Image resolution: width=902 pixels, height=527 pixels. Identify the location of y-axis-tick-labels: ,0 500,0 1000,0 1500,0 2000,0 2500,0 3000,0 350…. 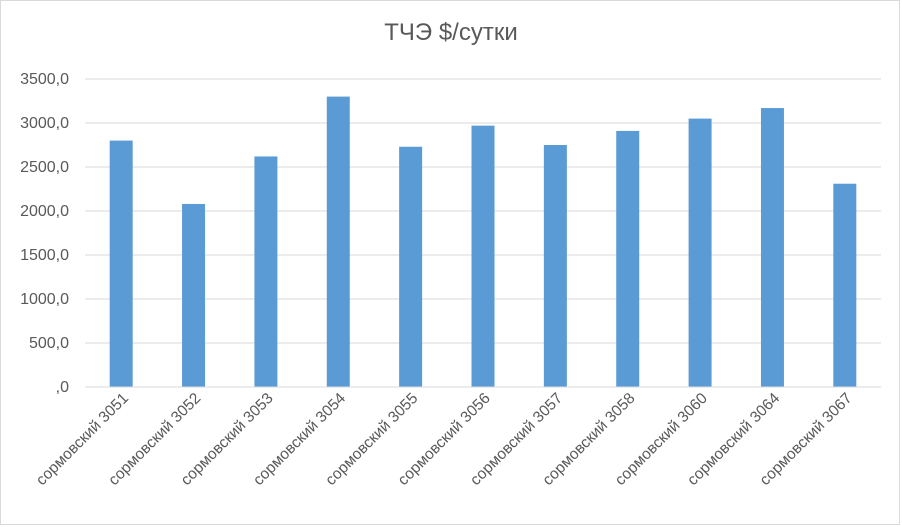
(44, 233).